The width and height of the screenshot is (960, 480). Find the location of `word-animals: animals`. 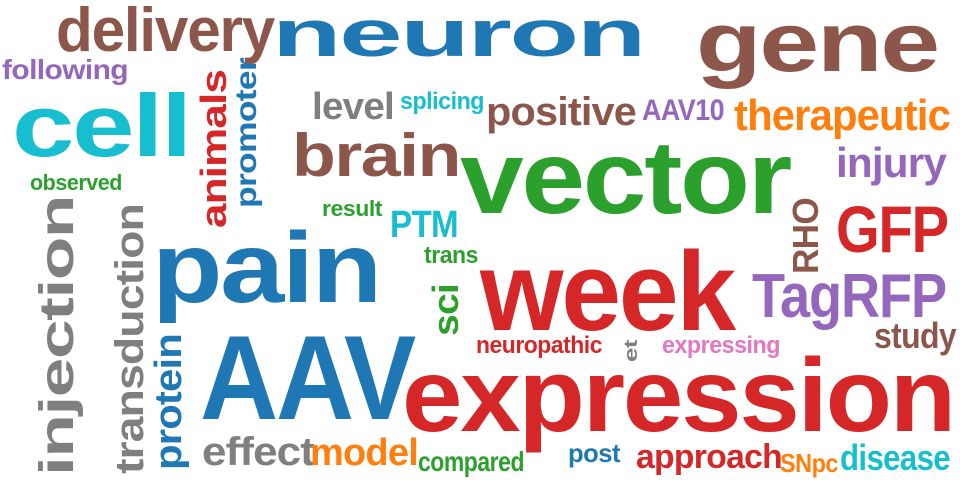

word-animals: animals is located at coordinates (213, 148).